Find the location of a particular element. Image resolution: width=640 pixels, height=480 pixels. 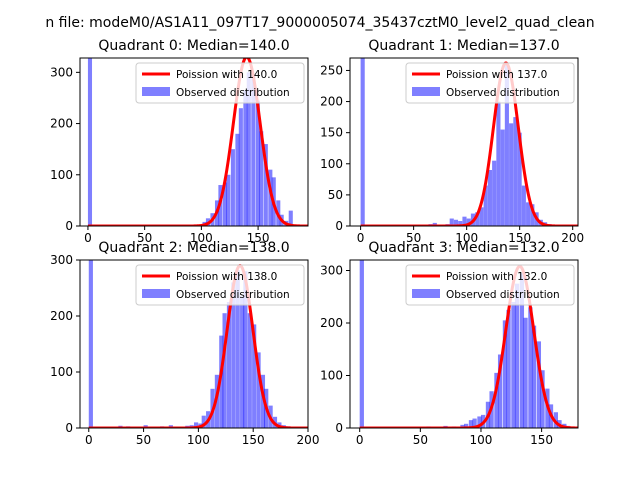

legend-label-poisson: Poission with 140.0 is located at coordinates (226, 75).